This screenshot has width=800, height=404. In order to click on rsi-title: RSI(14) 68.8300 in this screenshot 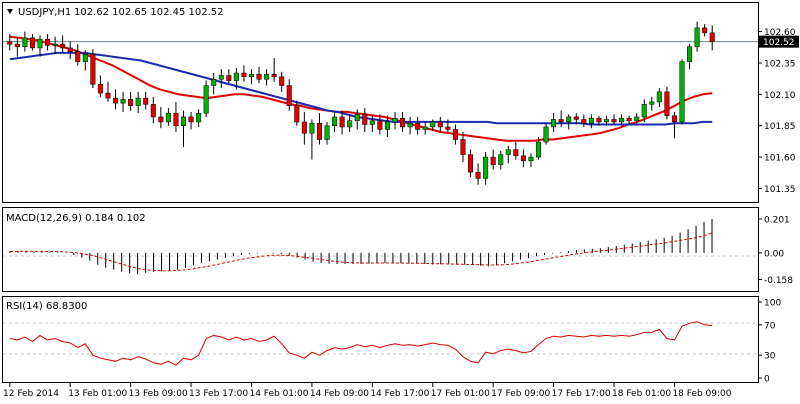, I will do `click(46, 306)`.